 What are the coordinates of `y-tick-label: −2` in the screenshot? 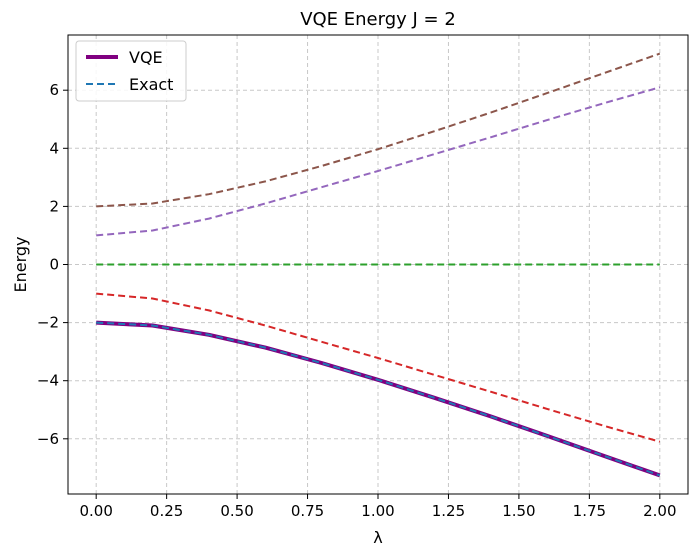 It's located at (48, 323).